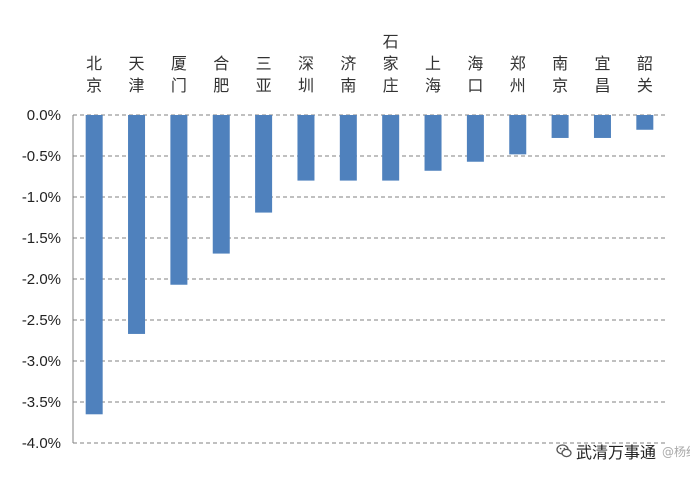  What do you see at coordinates (391, 63) in the screenshot?
I see `category-label: 石家庄` at bounding box center [391, 63].